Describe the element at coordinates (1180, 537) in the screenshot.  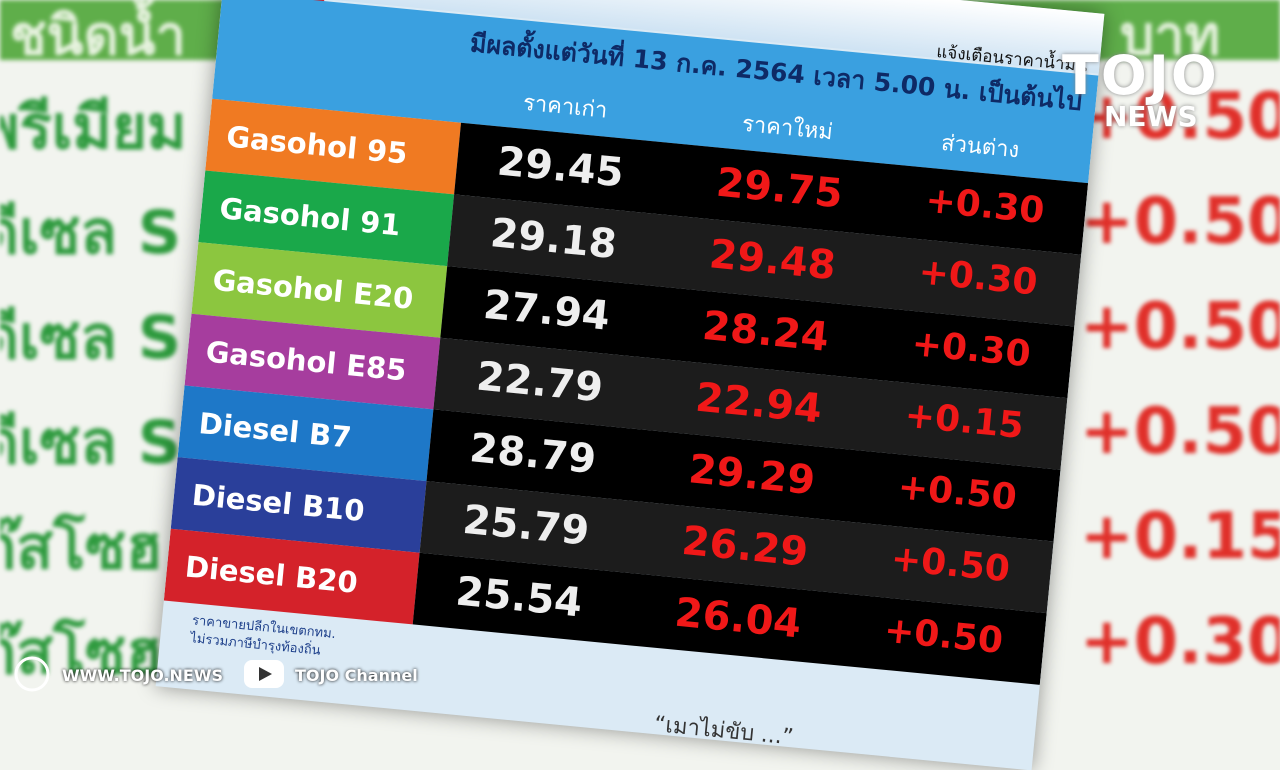
I see `bg-value: +0.15` at that location.